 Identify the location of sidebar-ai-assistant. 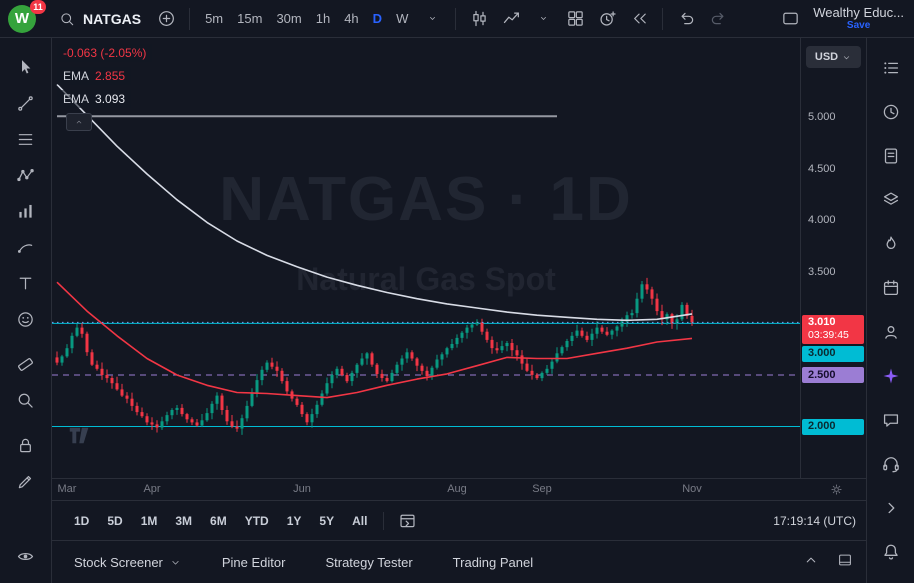
(891, 376).